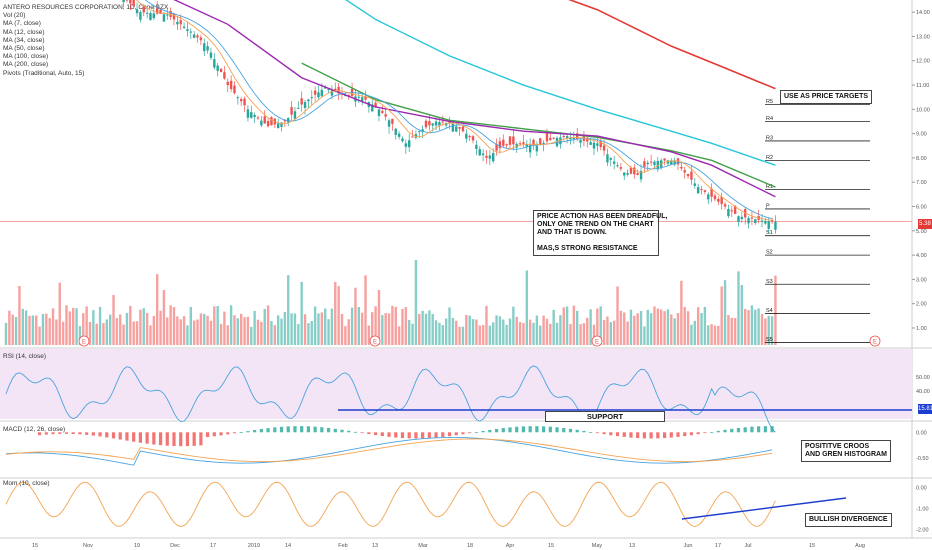 The width and height of the screenshot is (932, 550). Describe the element at coordinates (826, 97) in the screenshot. I see `price-targets-note: USE AS PRICE TARGETS` at that location.